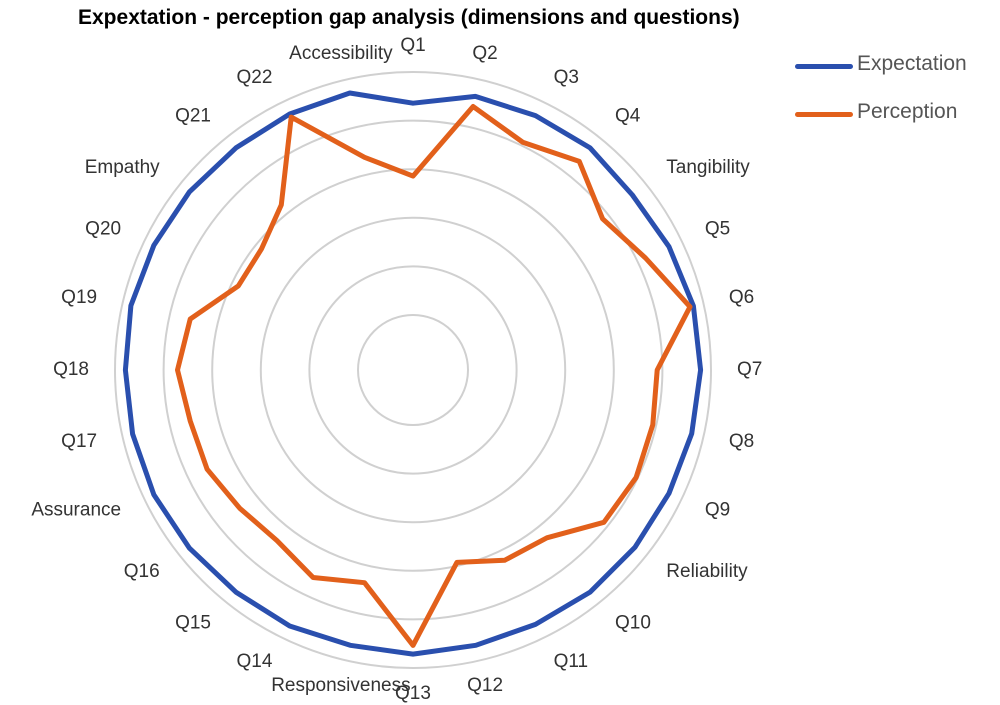 This screenshot has height=705, width=1000. I want to click on axis-label-q12: Q12, so click(485, 685).